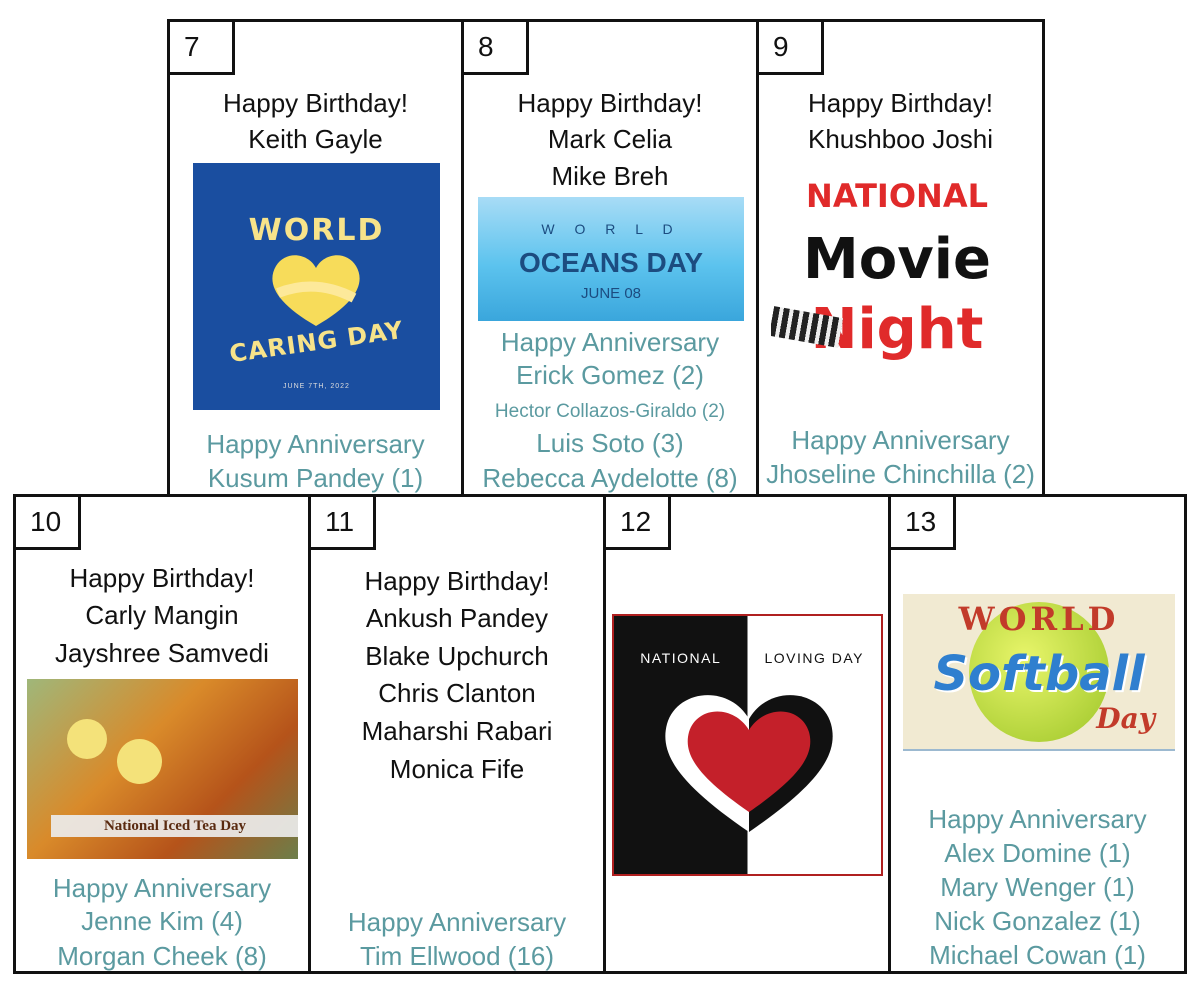  What do you see at coordinates (457, 693) in the screenshot?
I see `birthday-name: Chris Clanton` at bounding box center [457, 693].